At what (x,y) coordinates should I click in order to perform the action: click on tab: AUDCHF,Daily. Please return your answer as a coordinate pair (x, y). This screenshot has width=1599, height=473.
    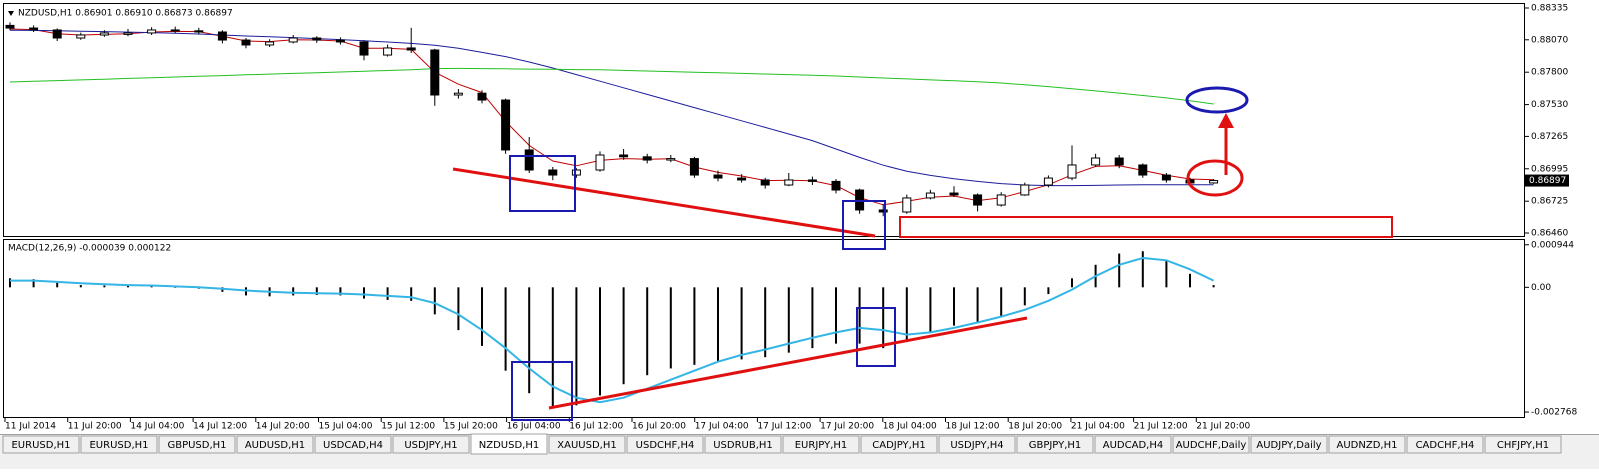
    Looking at the image, I should click on (1211, 444).